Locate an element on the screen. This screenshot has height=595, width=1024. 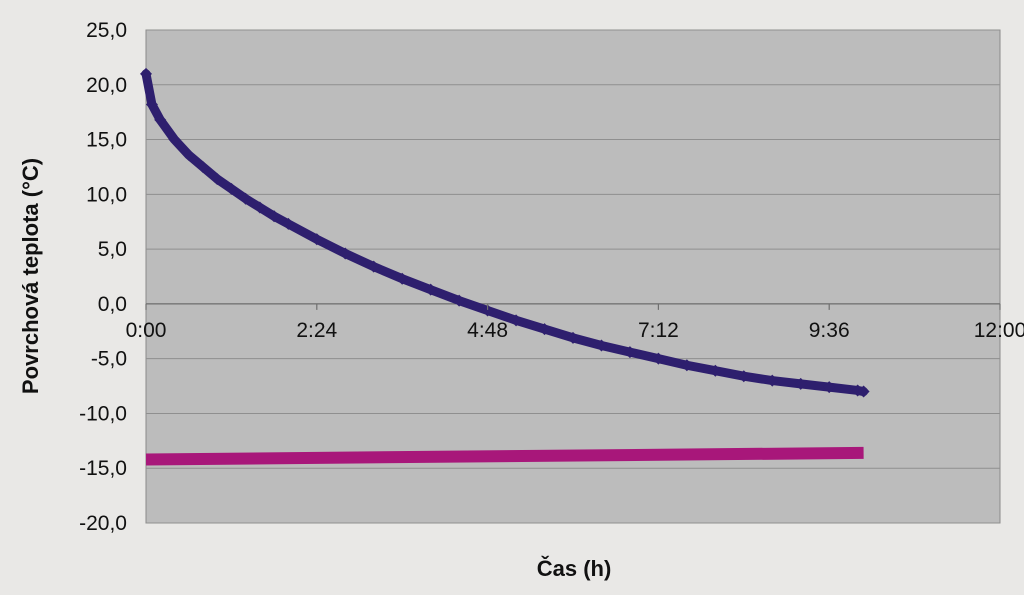
y-tick-label: 15,0 is located at coordinates (106, 140).